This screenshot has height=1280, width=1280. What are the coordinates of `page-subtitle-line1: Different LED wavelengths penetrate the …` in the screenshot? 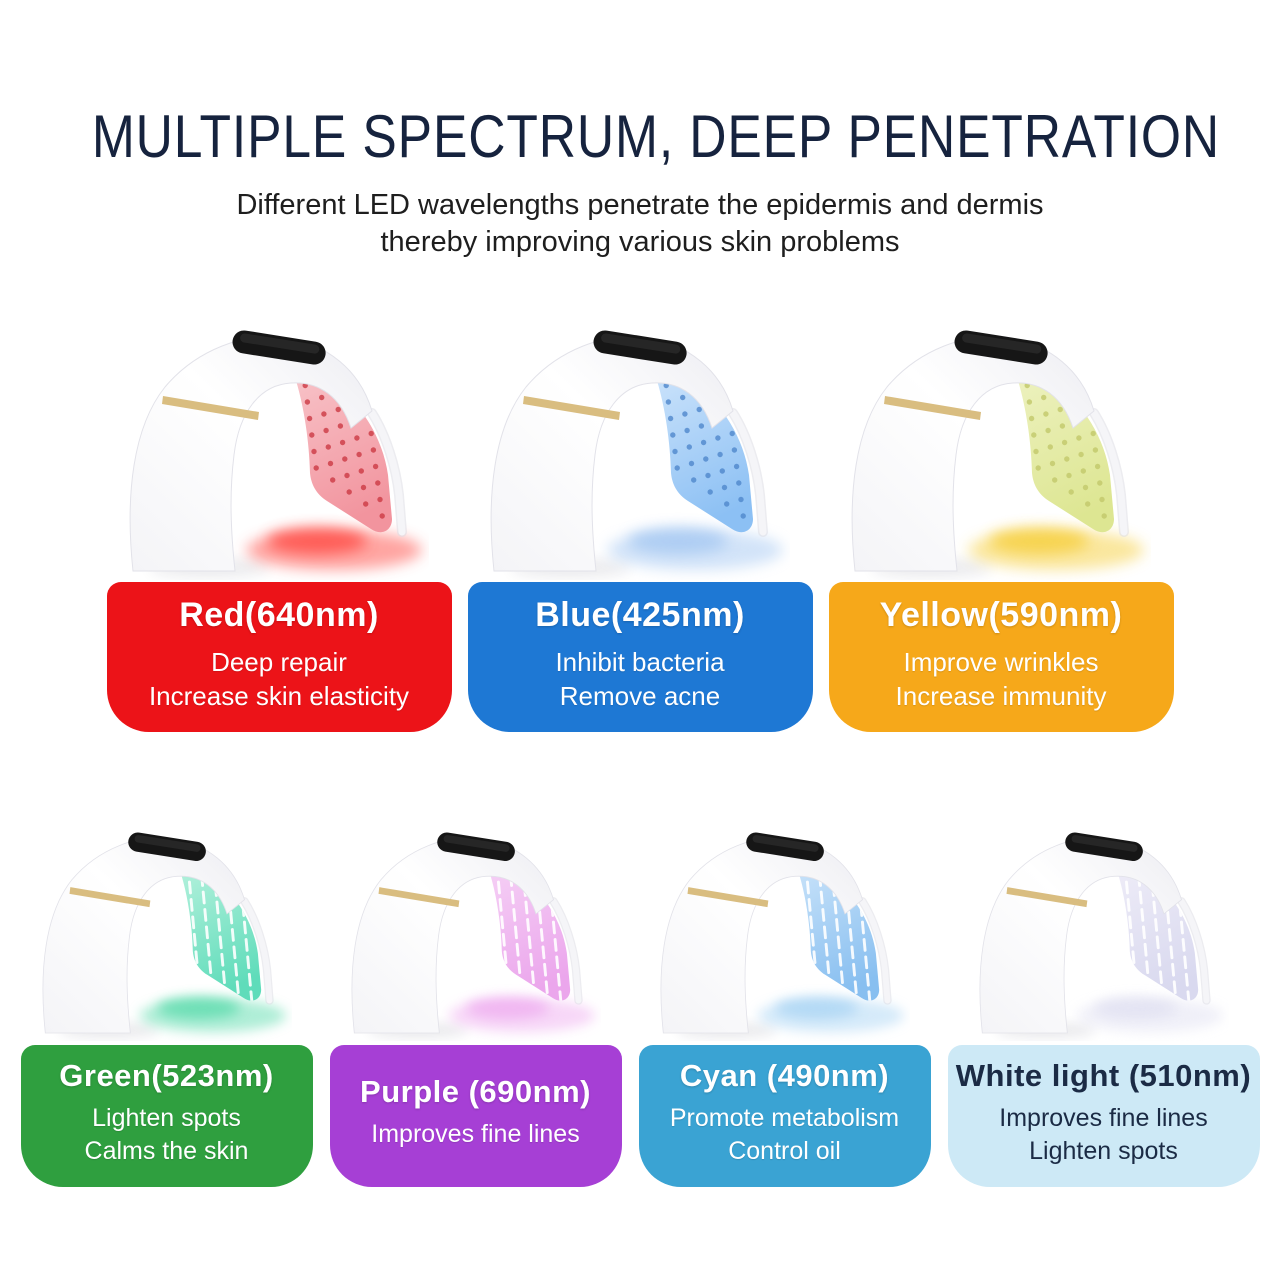 It's located at (640, 205).